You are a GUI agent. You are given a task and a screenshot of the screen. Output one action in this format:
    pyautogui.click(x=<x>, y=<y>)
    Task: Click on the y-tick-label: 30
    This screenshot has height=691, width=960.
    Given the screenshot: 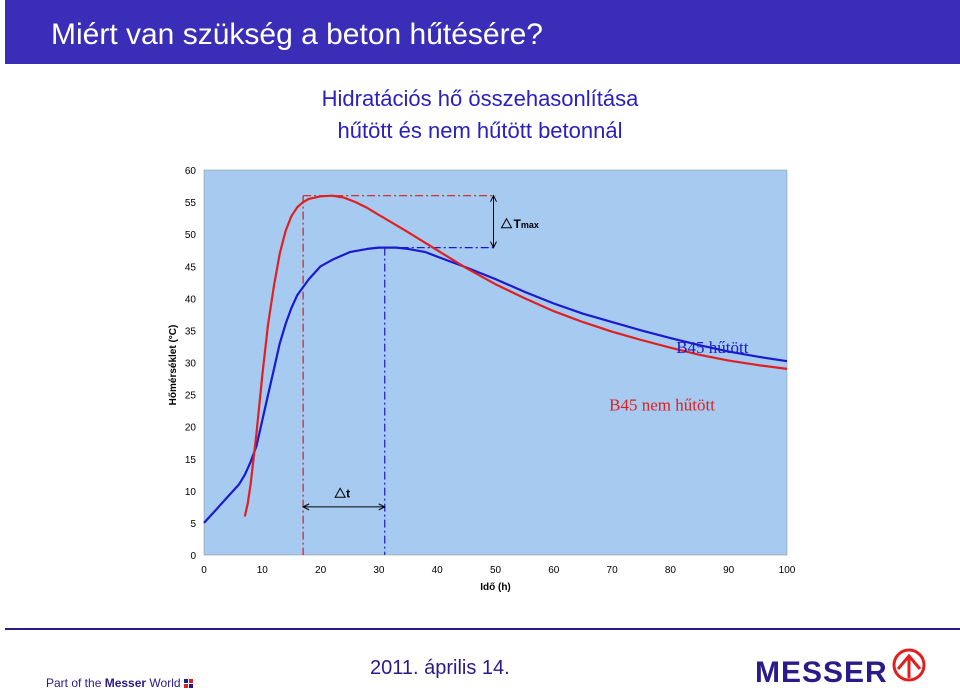 What is the action you would take?
    pyautogui.click(x=191, y=364)
    